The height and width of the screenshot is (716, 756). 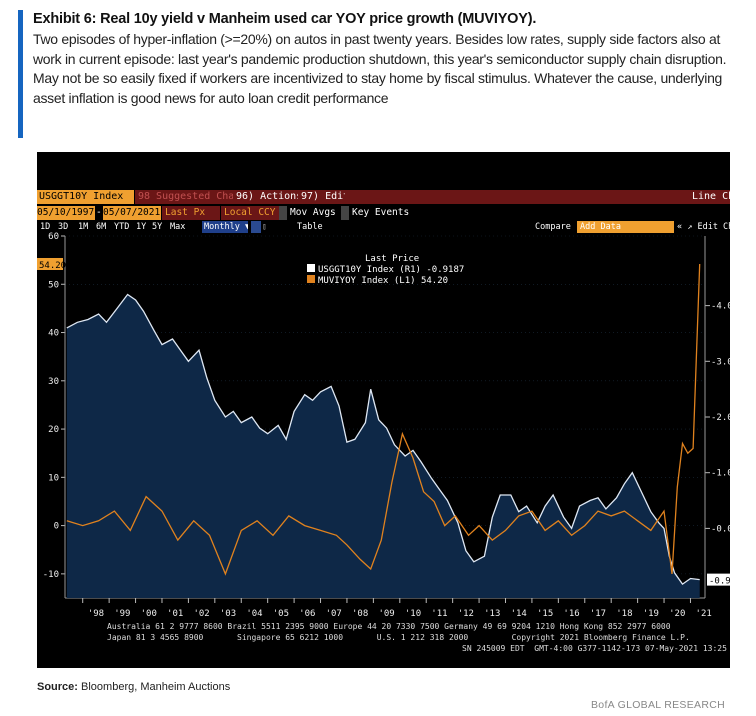 I want to click on right-axis-label: -3.00, so click(x=720, y=362).